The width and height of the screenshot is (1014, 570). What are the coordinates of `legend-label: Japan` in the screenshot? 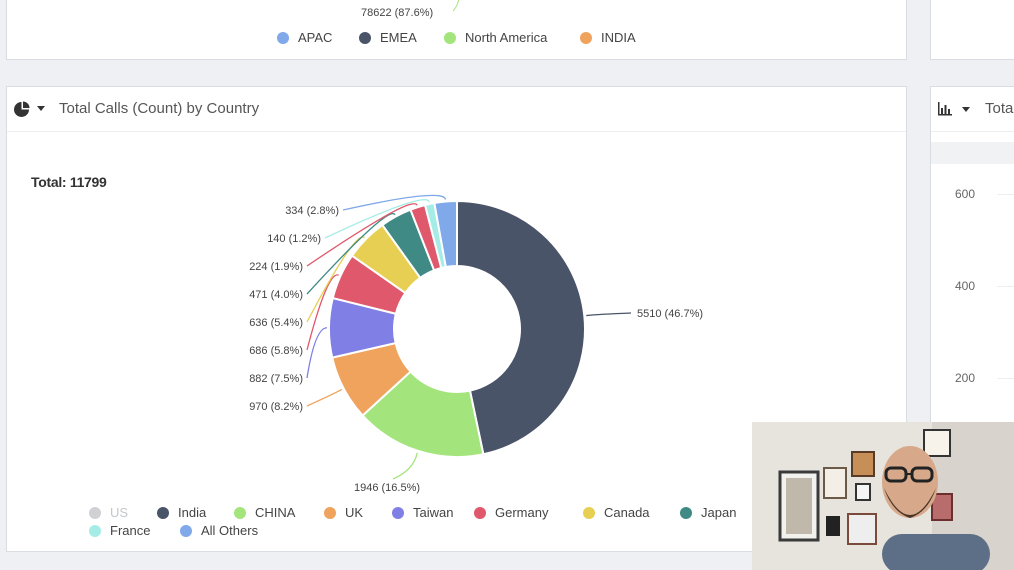 It's located at (719, 512).